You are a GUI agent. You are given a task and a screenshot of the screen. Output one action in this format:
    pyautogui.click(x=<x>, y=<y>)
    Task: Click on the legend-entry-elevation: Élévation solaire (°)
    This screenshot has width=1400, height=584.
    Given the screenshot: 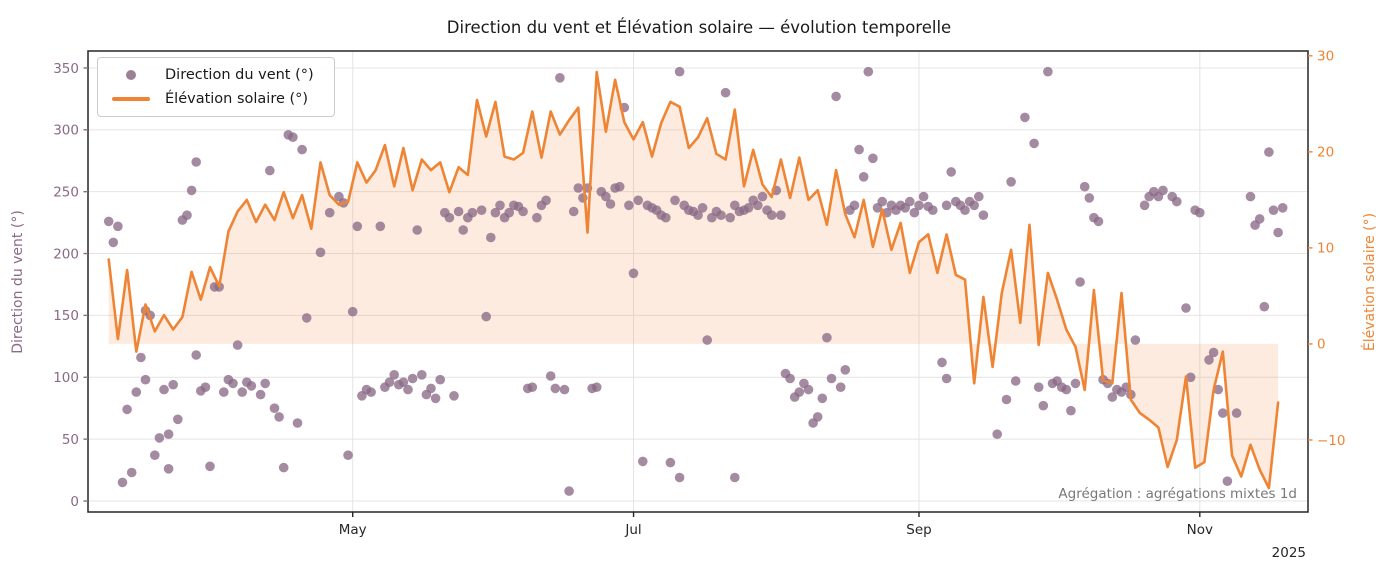 What is the action you would take?
    pyautogui.click(x=212, y=99)
    